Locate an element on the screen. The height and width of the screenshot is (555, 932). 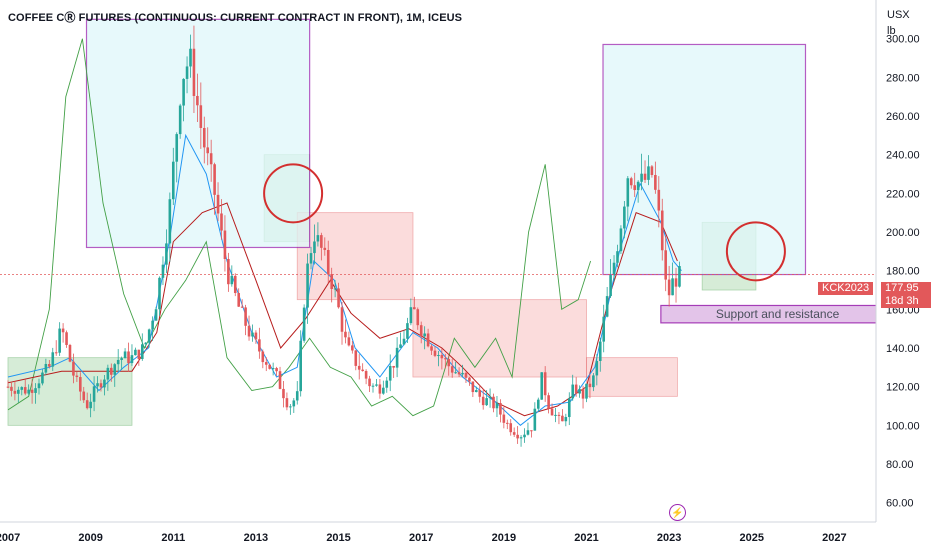
zone-label: Support and resistance is located at coordinates (778, 314).